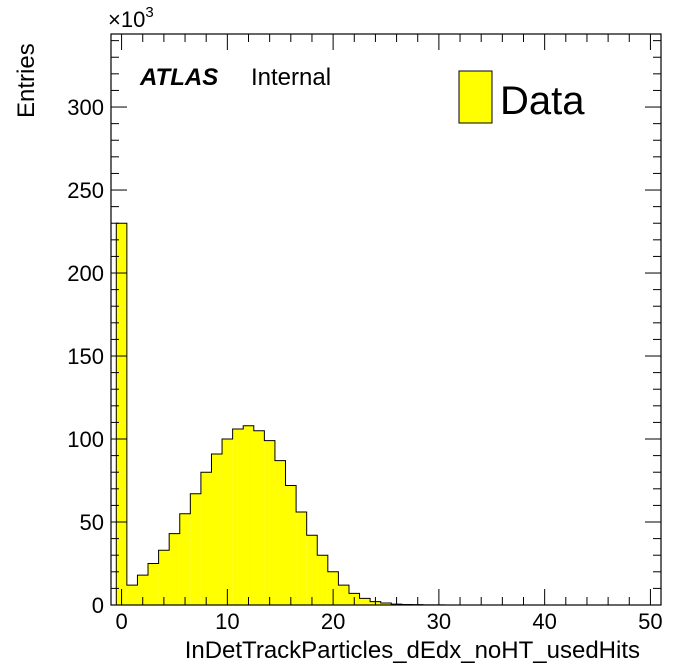 The width and height of the screenshot is (696, 672). Describe the element at coordinates (85, 107) in the screenshot. I see `y-tick-label: 300` at that location.